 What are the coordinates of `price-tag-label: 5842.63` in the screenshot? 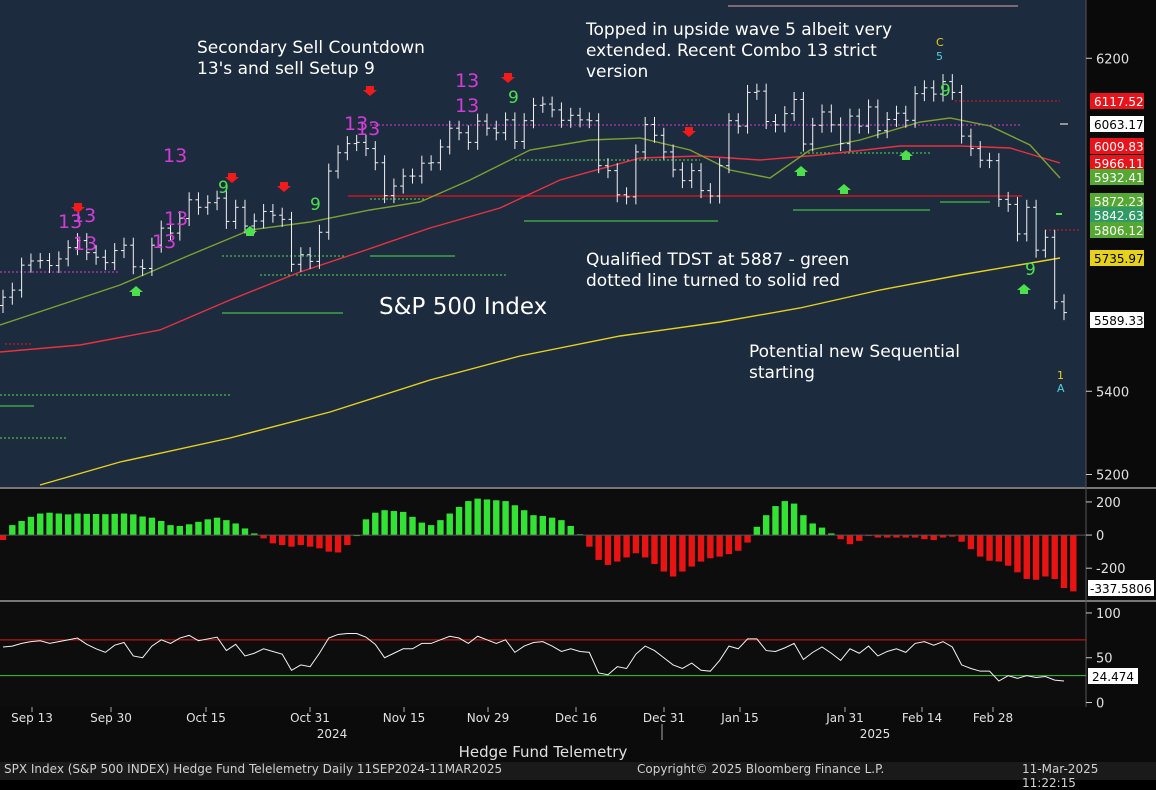 It's located at (1119, 216).